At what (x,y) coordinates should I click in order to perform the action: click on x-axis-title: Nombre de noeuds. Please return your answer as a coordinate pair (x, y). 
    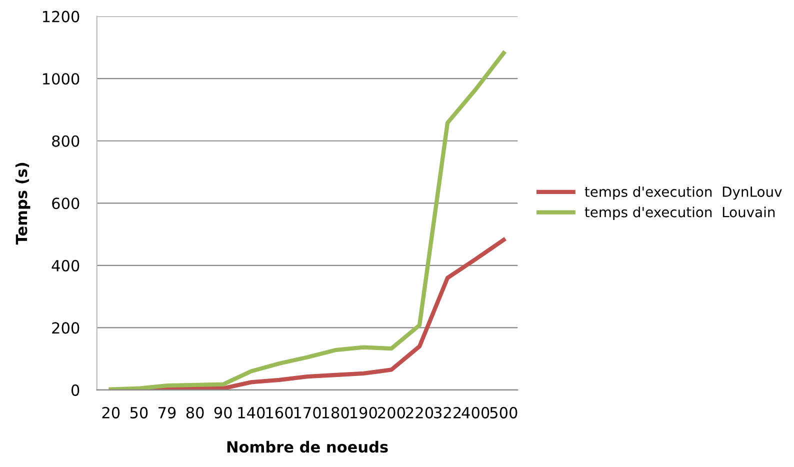
    Looking at the image, I should click on (307, 446).